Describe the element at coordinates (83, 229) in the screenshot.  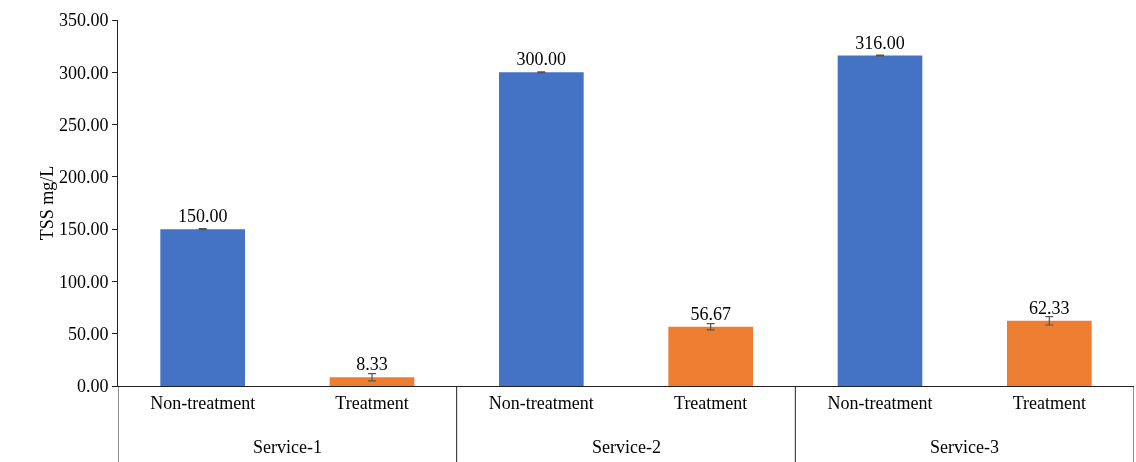
I see `y-tick-label: 150.00` at that location.